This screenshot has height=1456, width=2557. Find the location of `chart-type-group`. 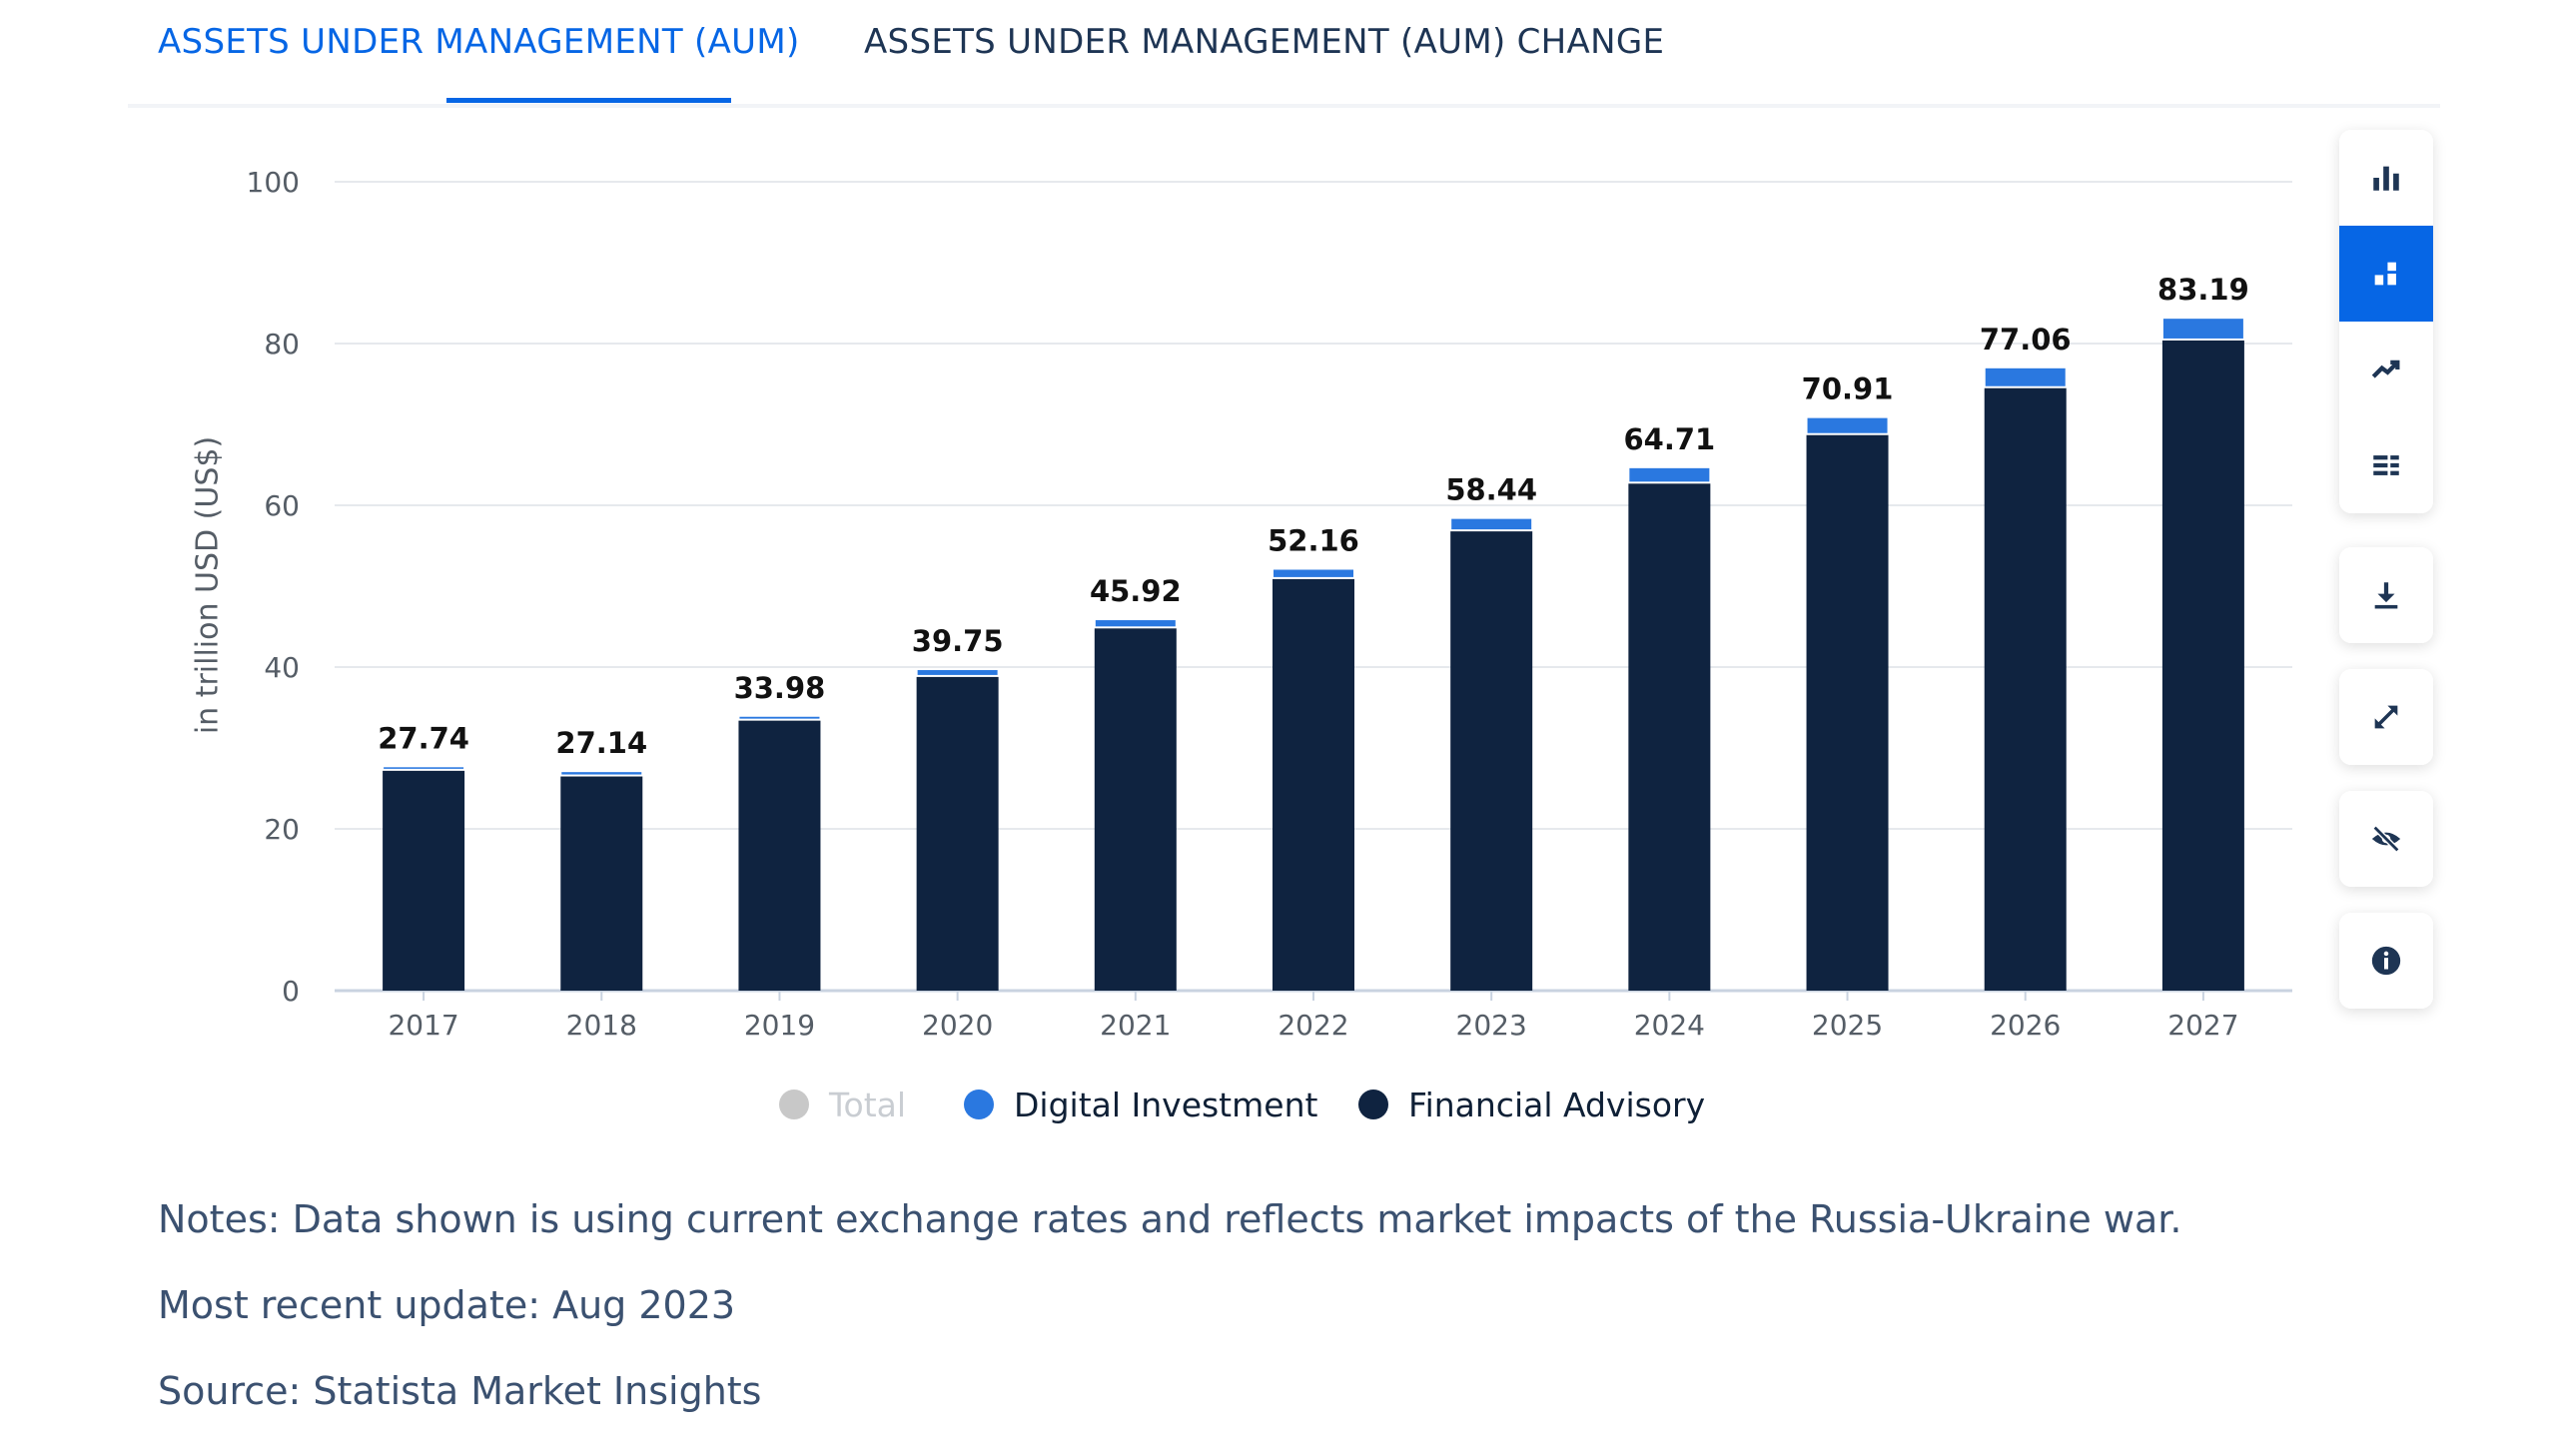

chart-type-group is located at coordinates (2386, 321).